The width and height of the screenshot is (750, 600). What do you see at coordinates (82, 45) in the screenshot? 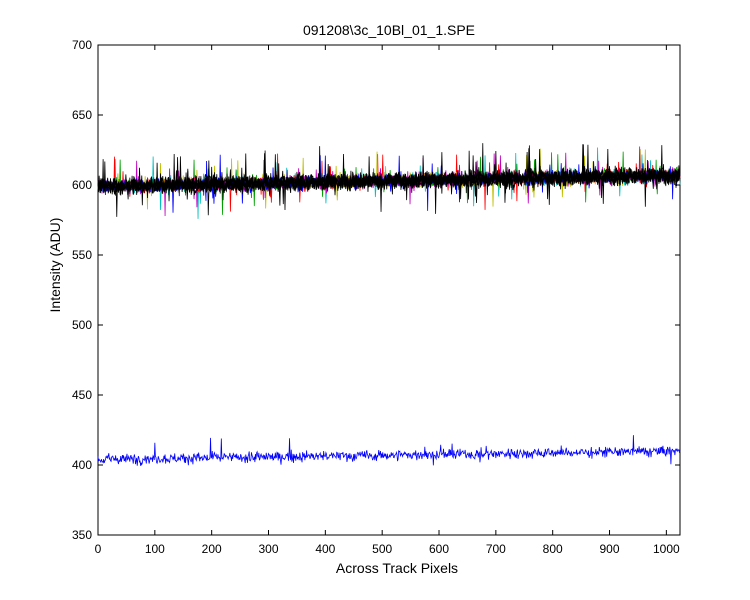
I see `y-tick-label: 700` at bounding box center [82, 45].